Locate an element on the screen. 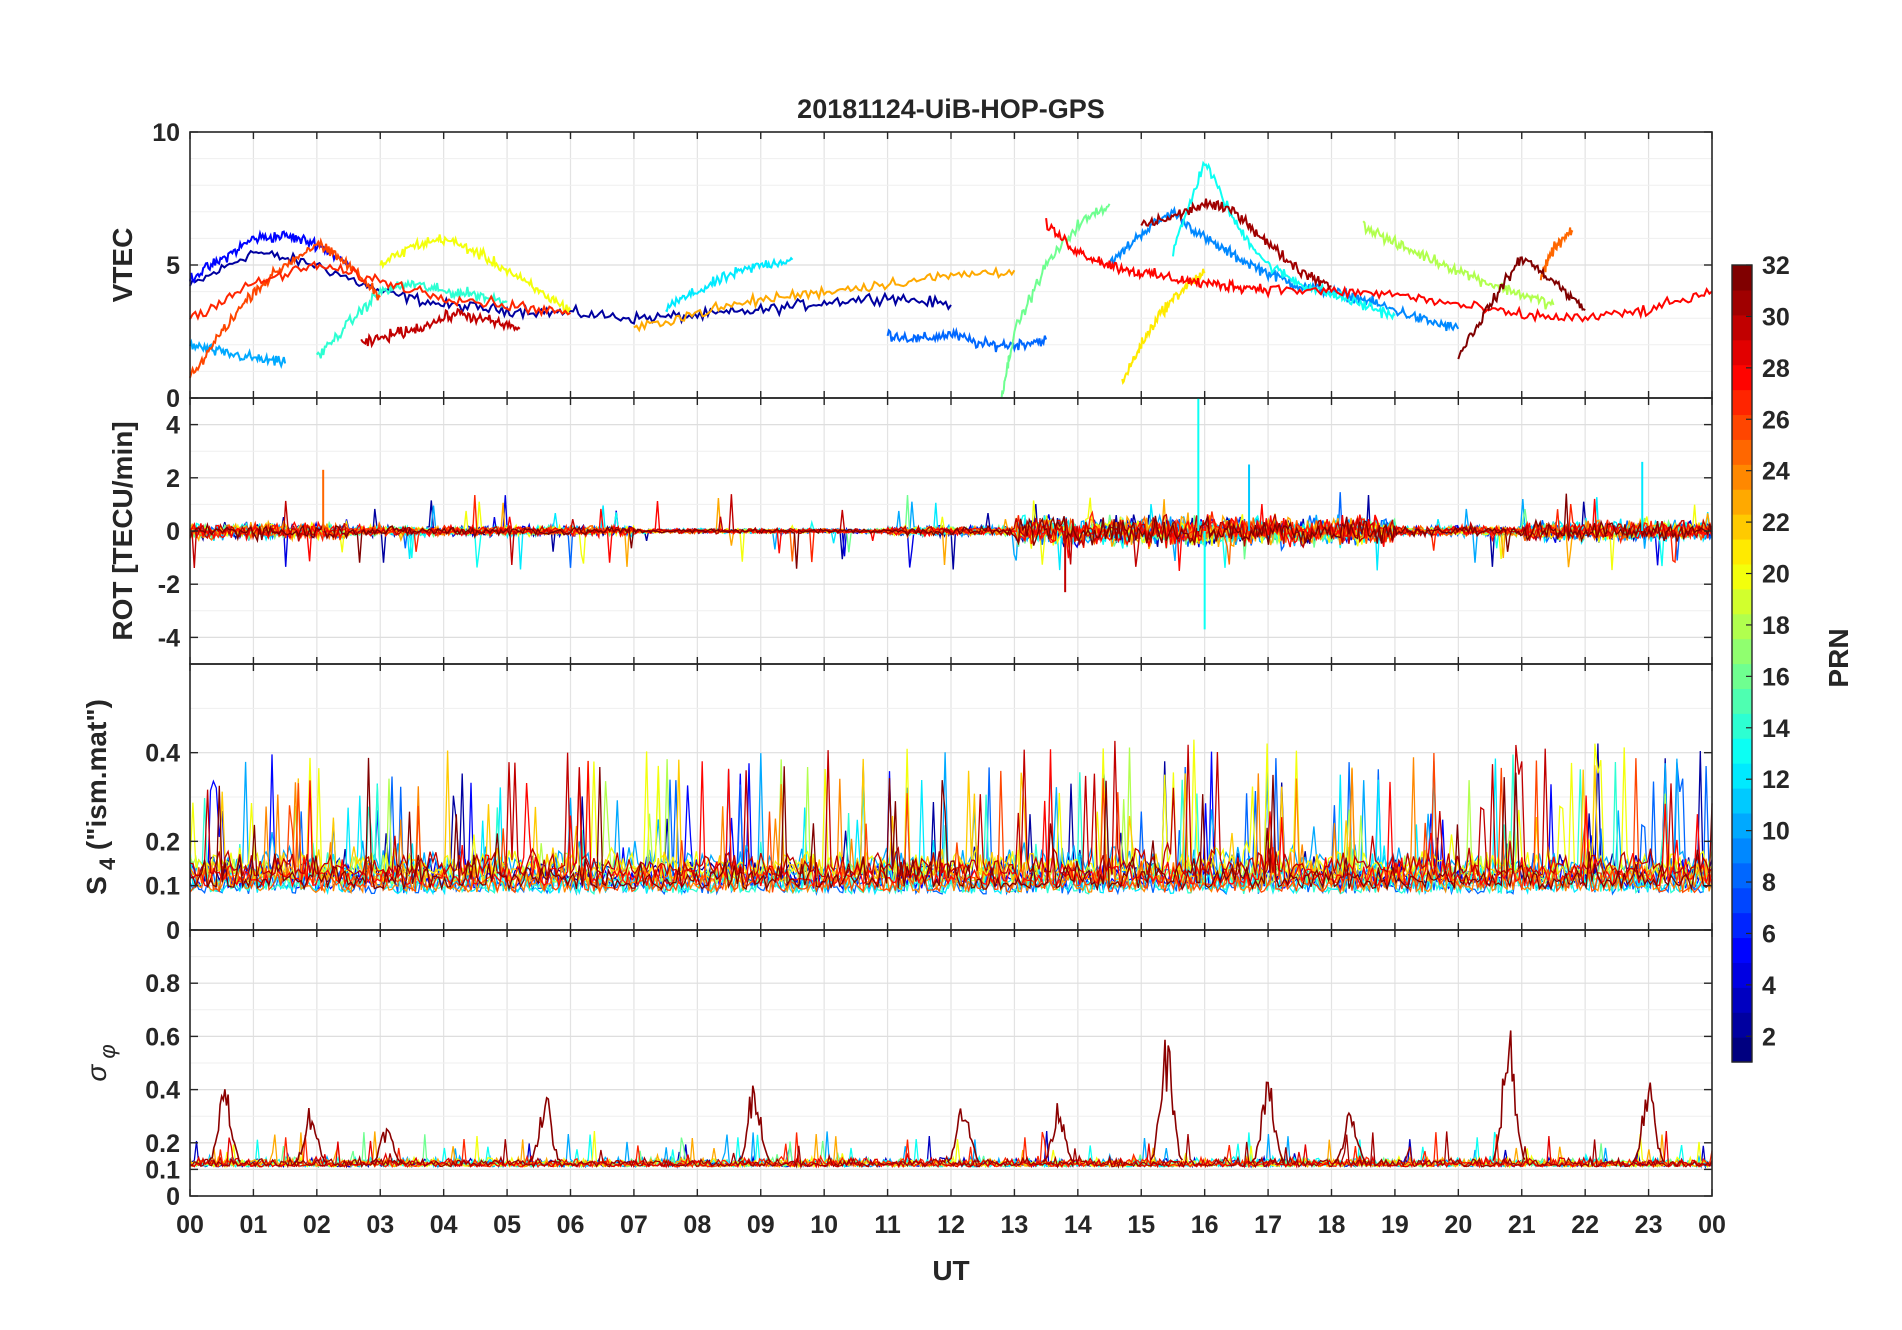  y-tick-label: 0.8 is located at coordinates (162, 984).